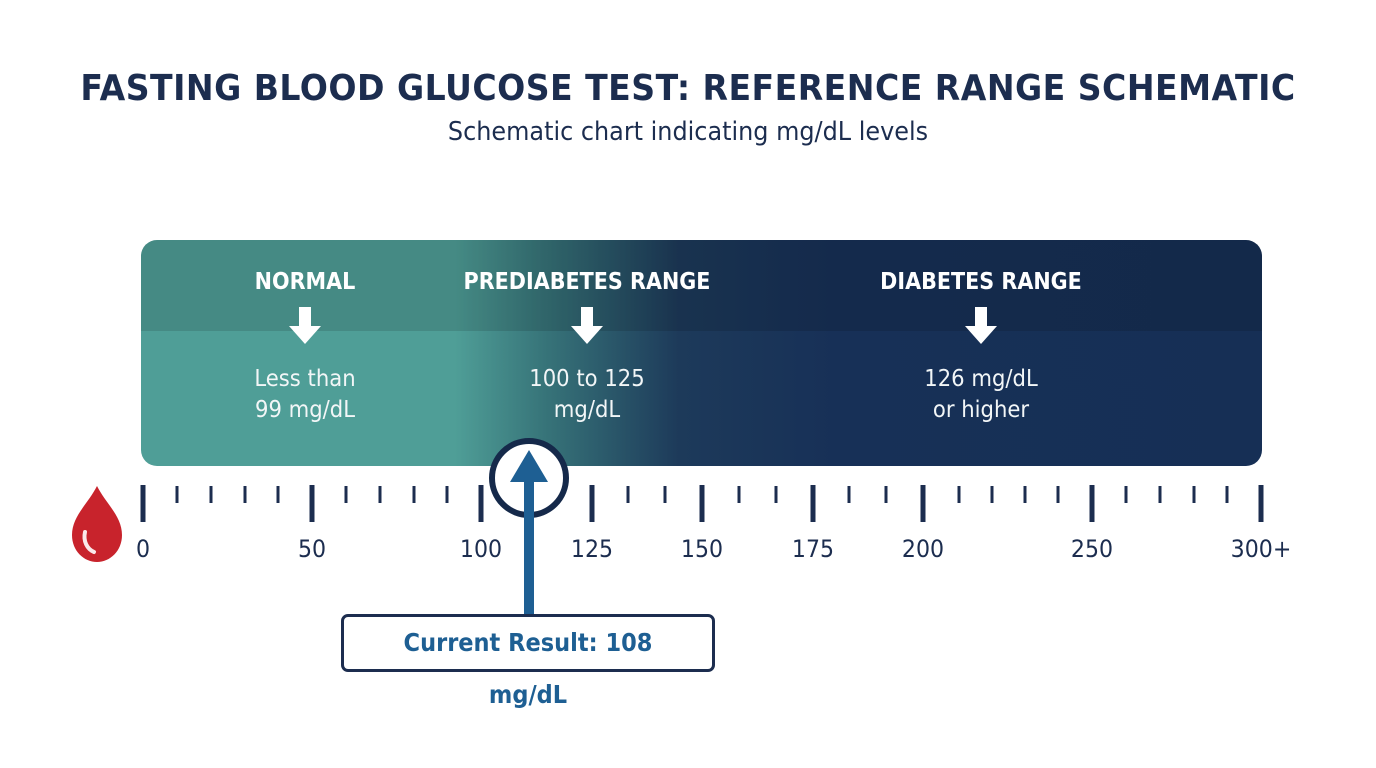 The height and width of the screenshot is (768, 1376). What do you see at coordinates (702, 549) in the screenshot?
I see `tick-label: 150` at bounding box center [702, 549].